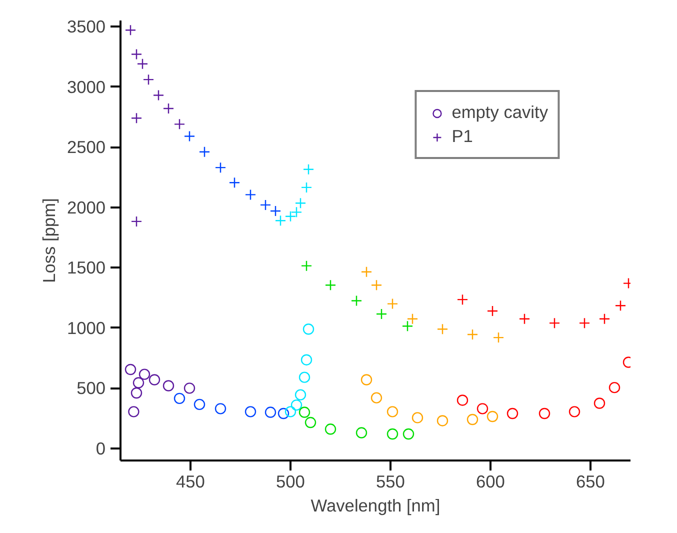 Image resolution: width=677 pixels, height=533 pixels. I want to click on y-tick-label: 1500, so click(86, 268).